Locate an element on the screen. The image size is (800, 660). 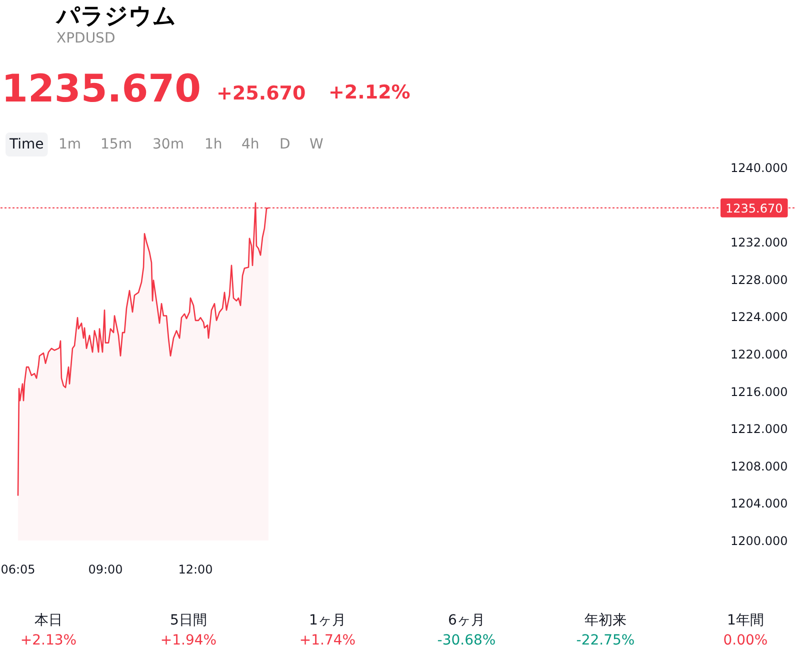
text: 1m is located at coordinates (70, 144).